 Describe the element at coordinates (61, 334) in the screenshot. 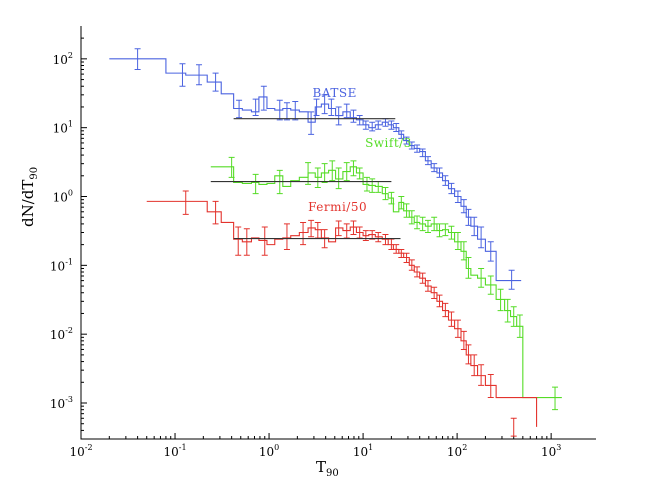

I see `y-tick-label: 10⁻²` at that location.